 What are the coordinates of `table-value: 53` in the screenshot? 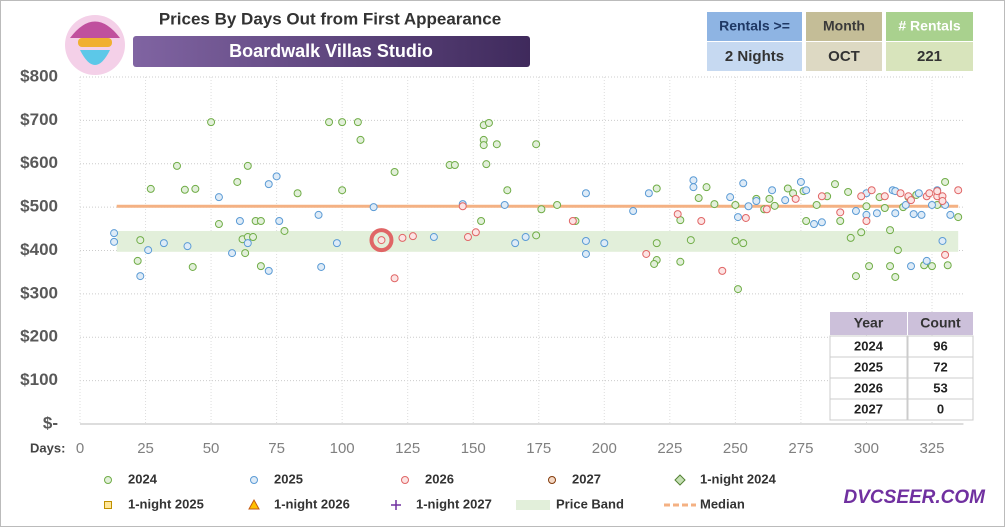 It's located at (940, 387).